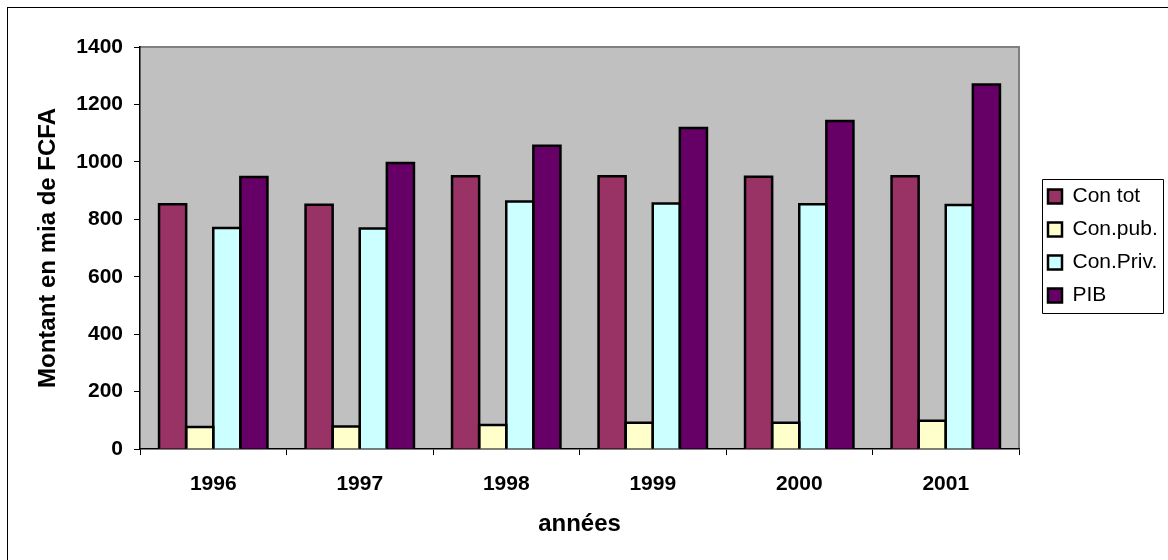 The height and width of the screenshot is (560, 1168). Describe the element at coordinates (360, 483) in the screenshot. I see `x-tick-label: 1997` at that location.